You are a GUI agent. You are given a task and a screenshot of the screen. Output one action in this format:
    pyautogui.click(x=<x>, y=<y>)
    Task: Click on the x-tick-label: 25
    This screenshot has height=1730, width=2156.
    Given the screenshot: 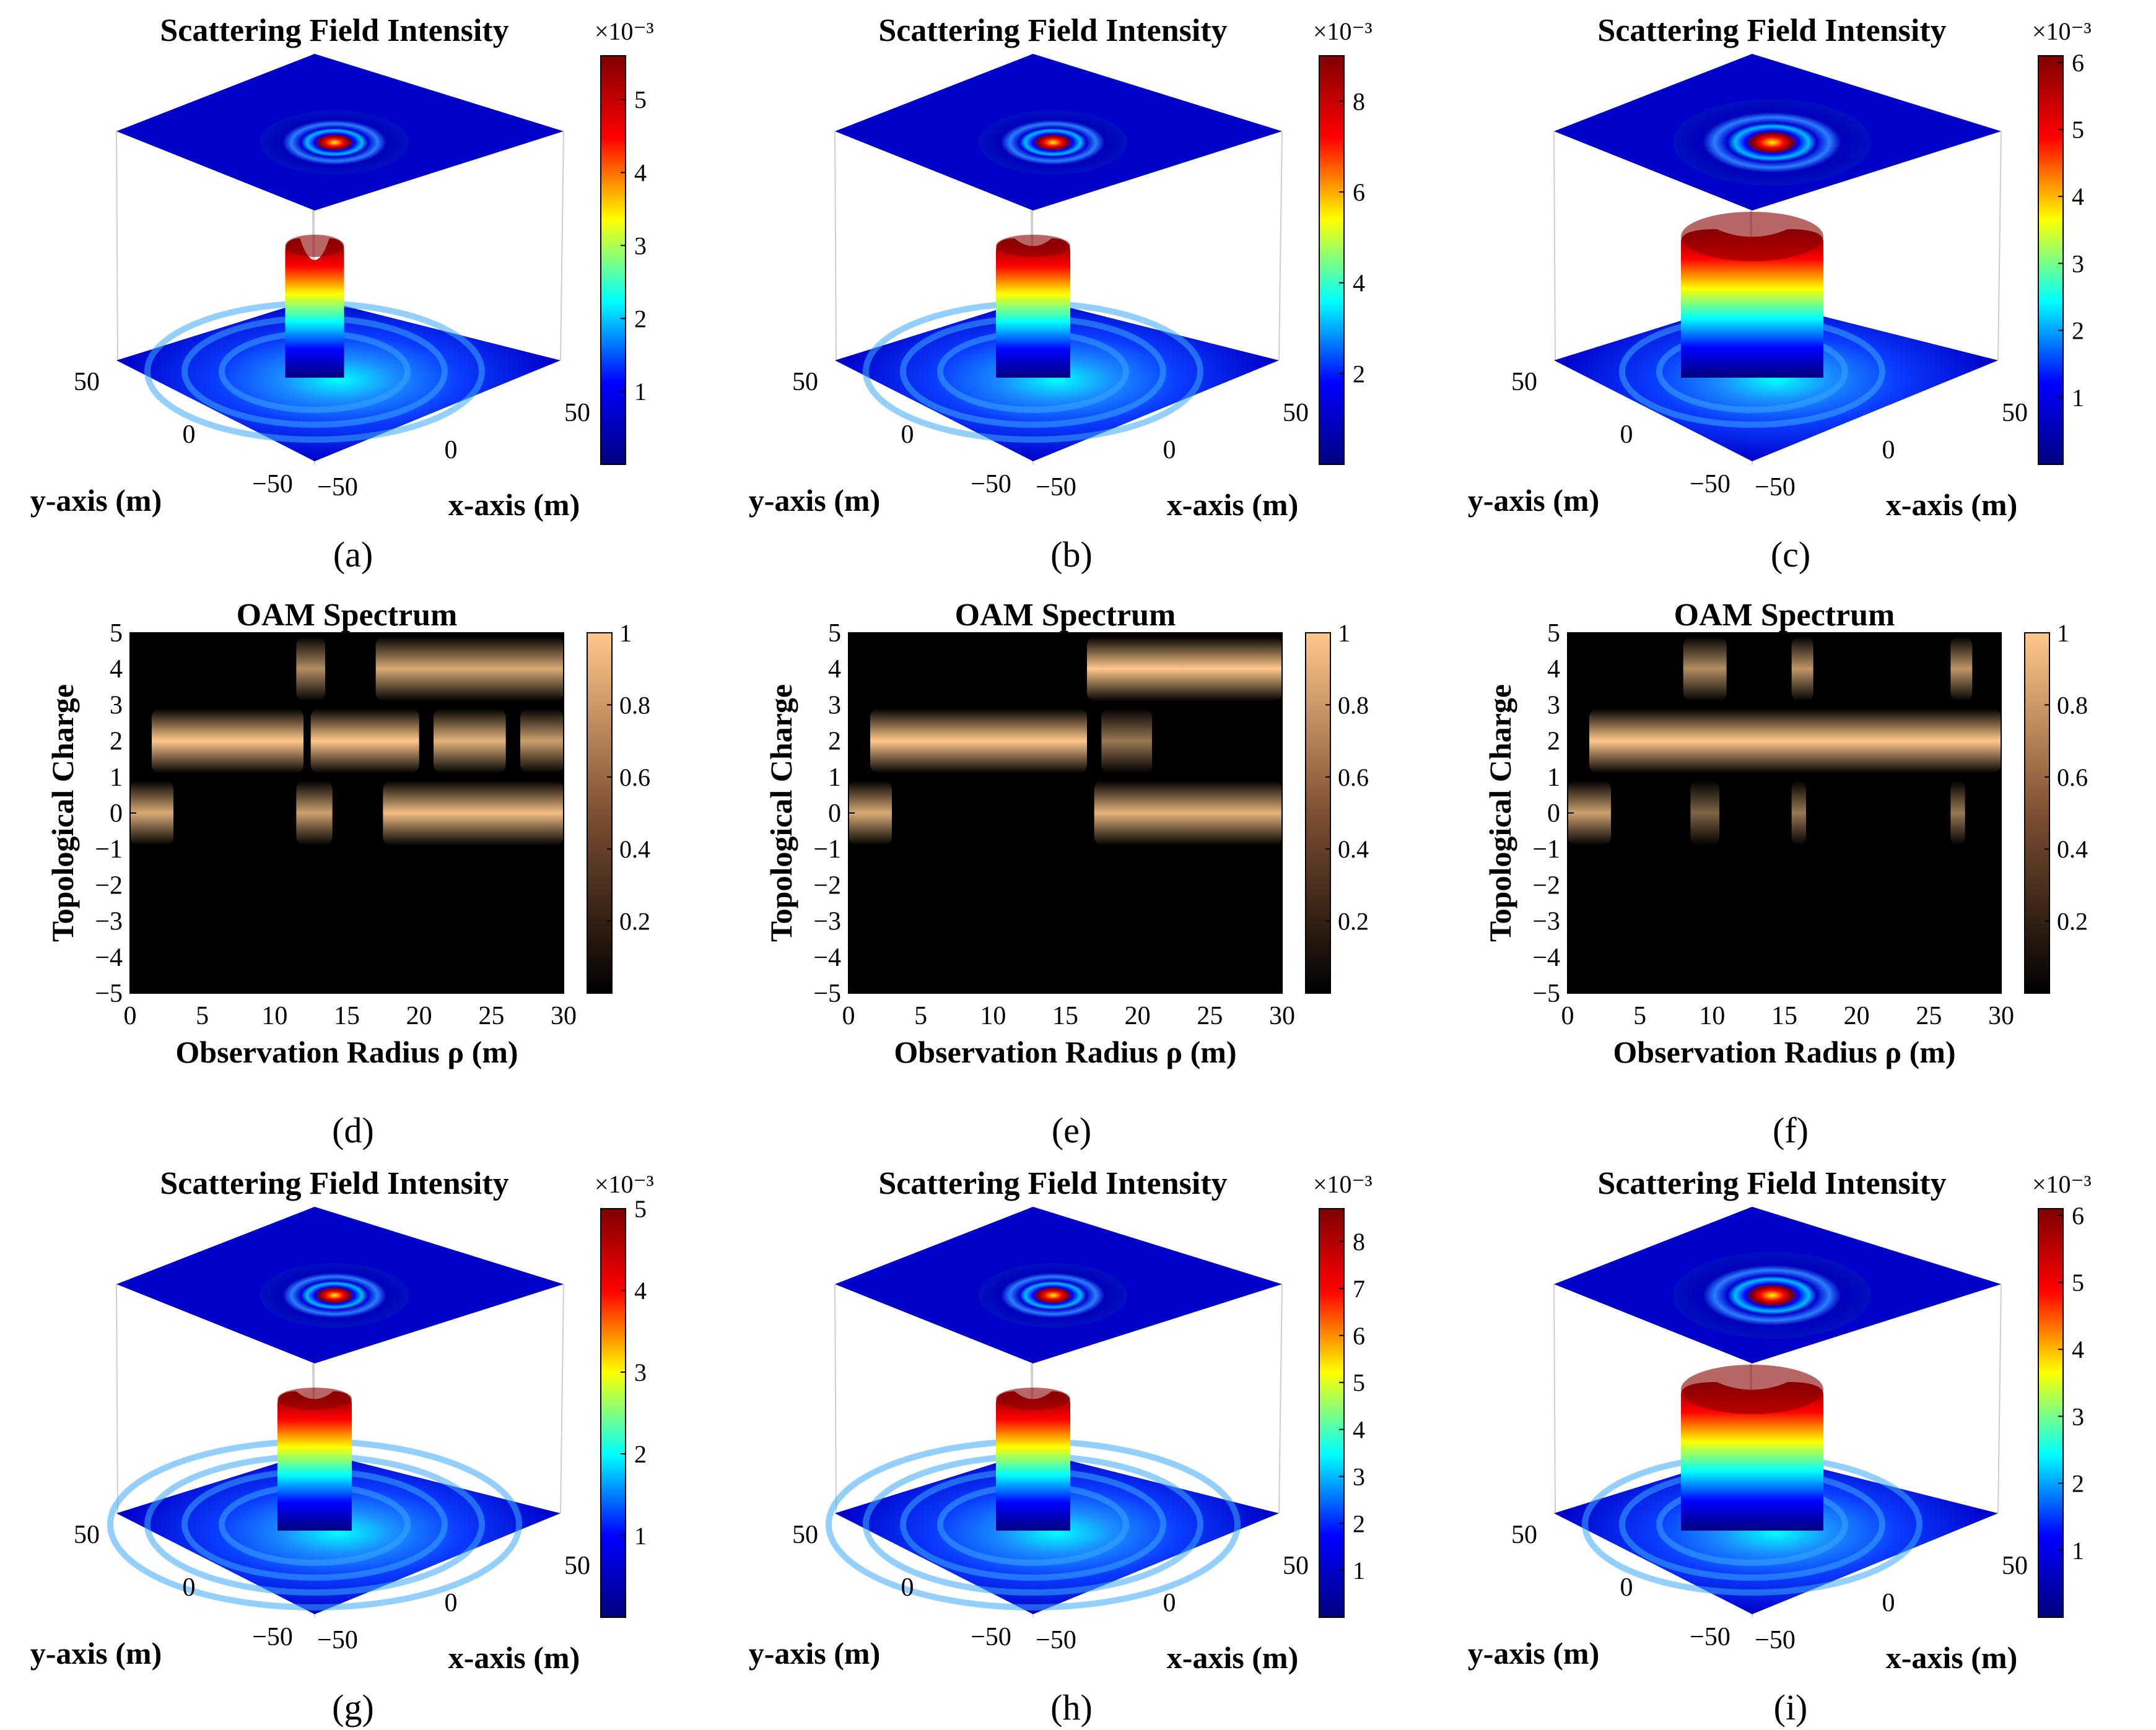 What is the action you would take?
    pyautogui.click(x=1210, y=1016)
    